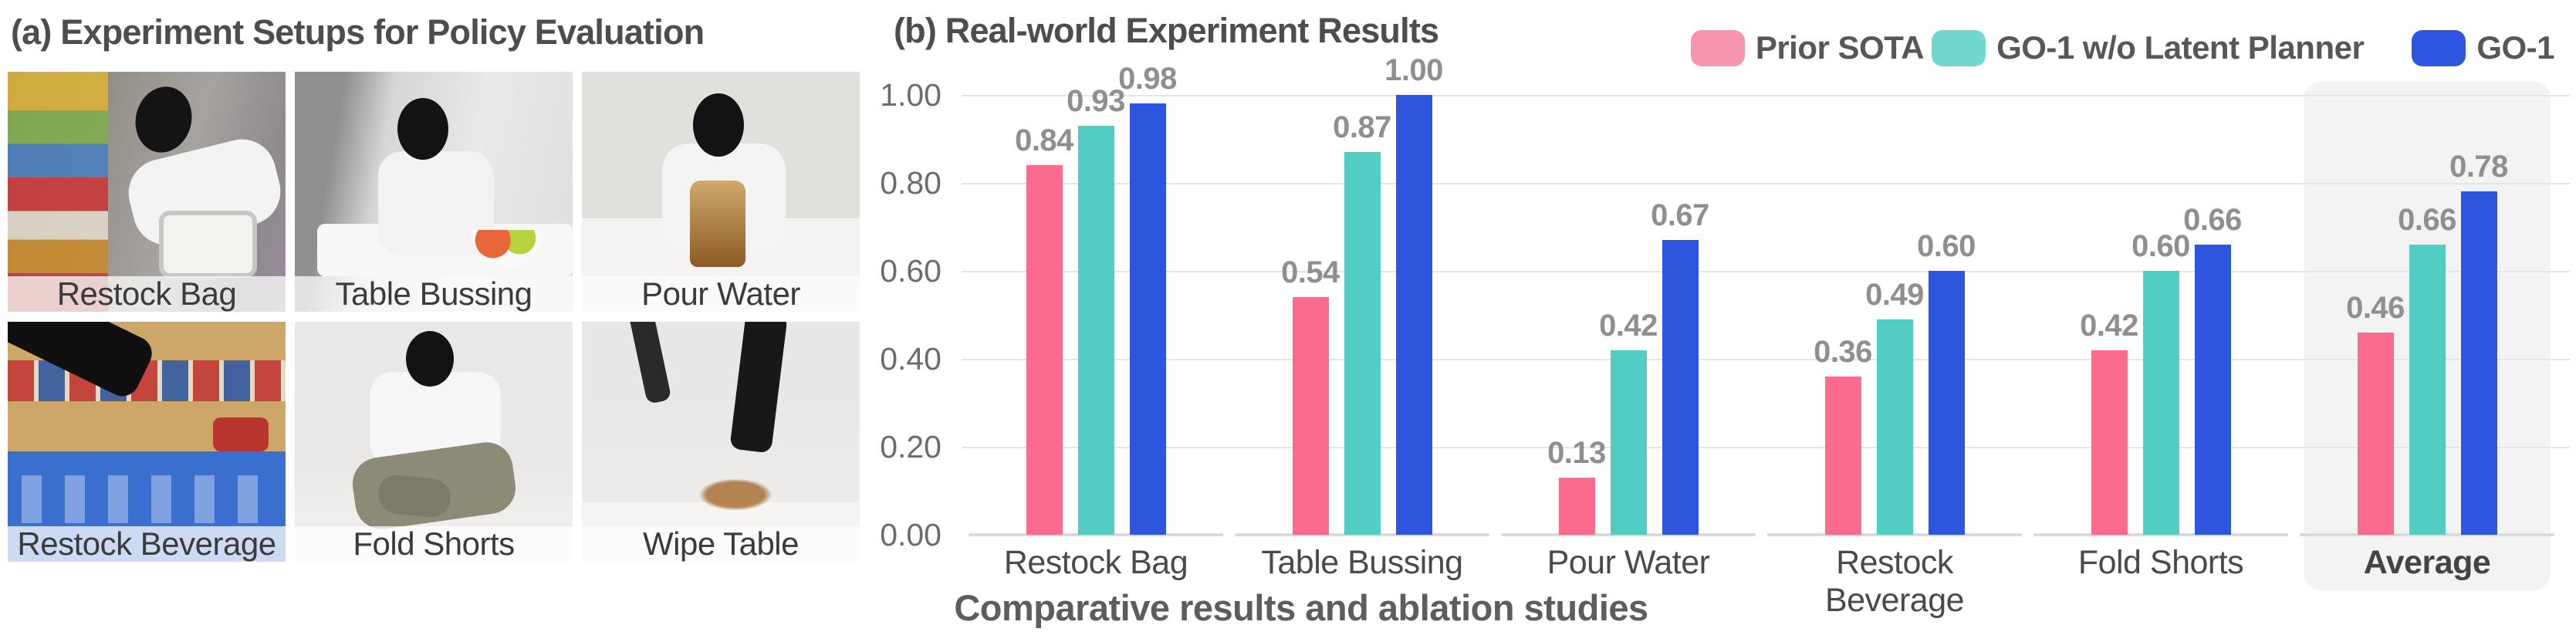 The image size is (2576, 642). I want to click on y-tick-label: 0.80, so click(910, 183).